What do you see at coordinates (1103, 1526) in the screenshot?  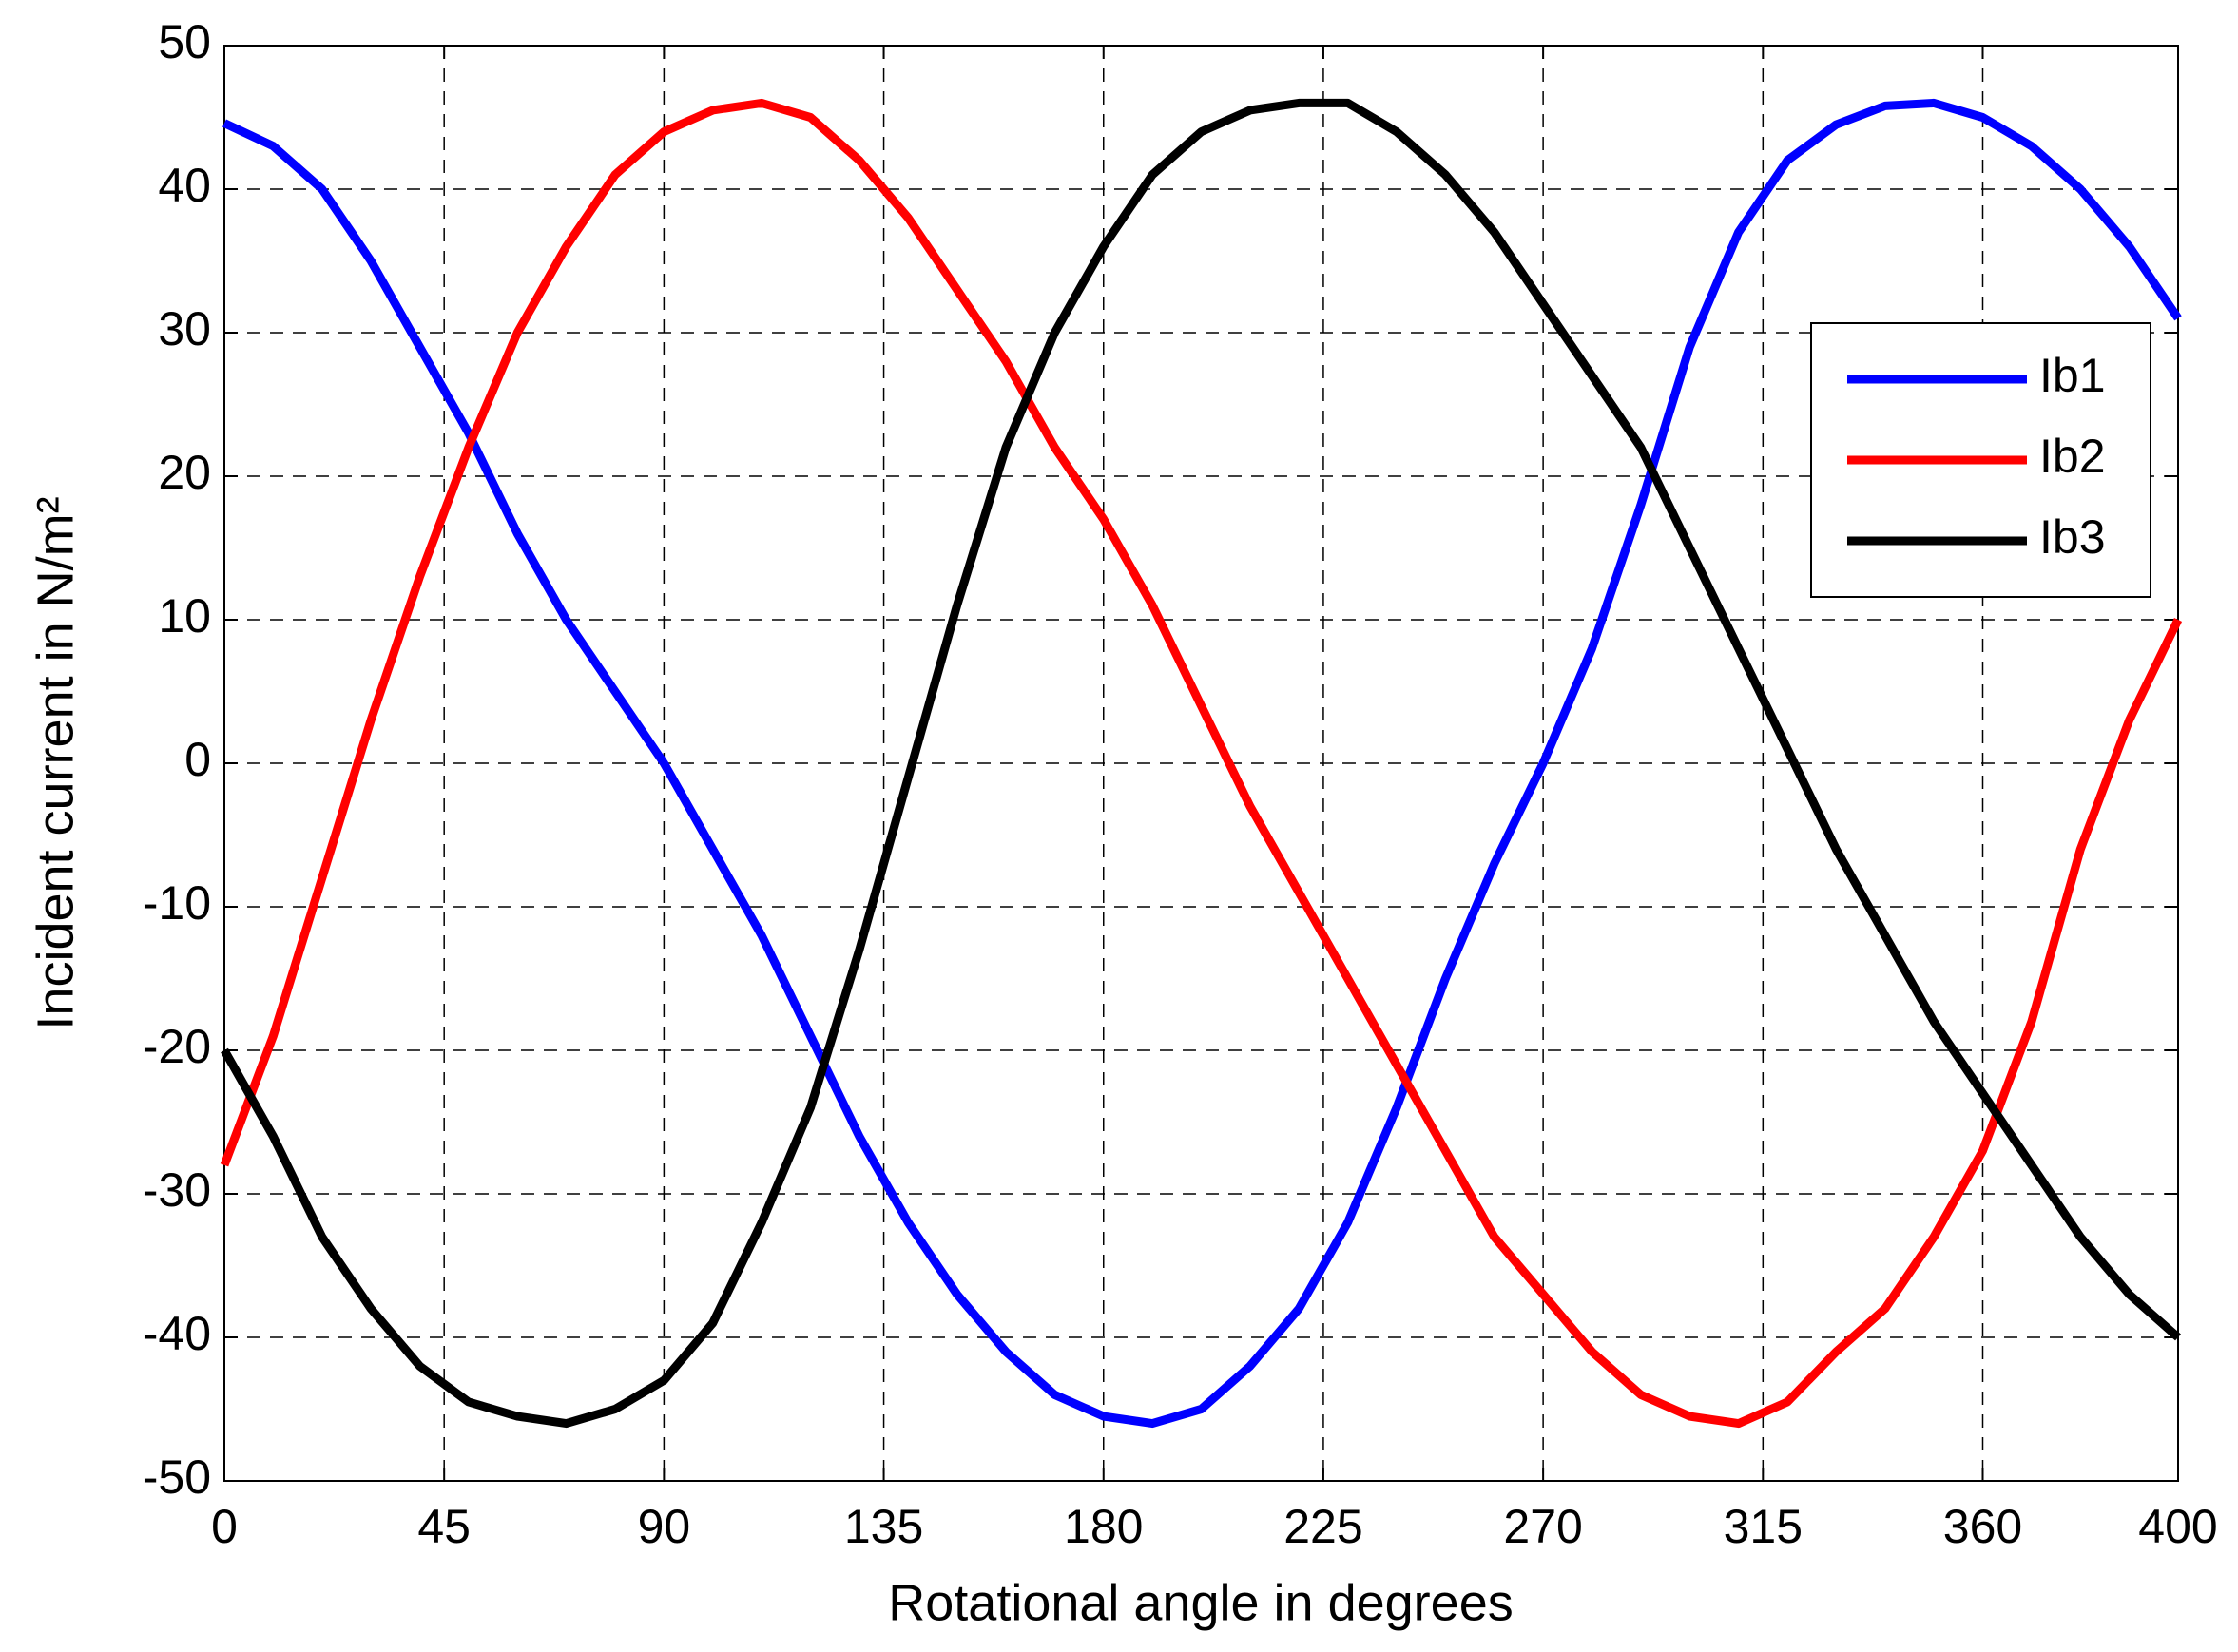 I see `x-tick-label: 180` at bounding box center [1103, 1526].